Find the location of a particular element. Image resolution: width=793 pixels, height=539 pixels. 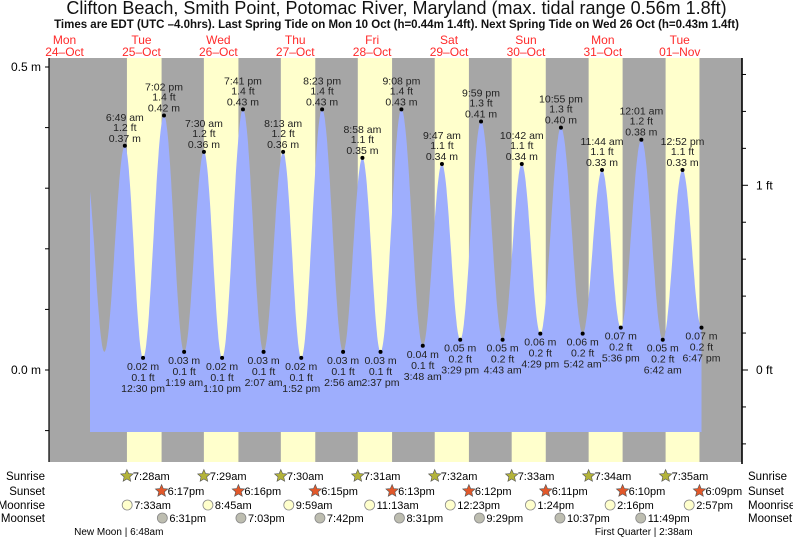

day-weekday-label: Wed is located at coordinates (218, 40).